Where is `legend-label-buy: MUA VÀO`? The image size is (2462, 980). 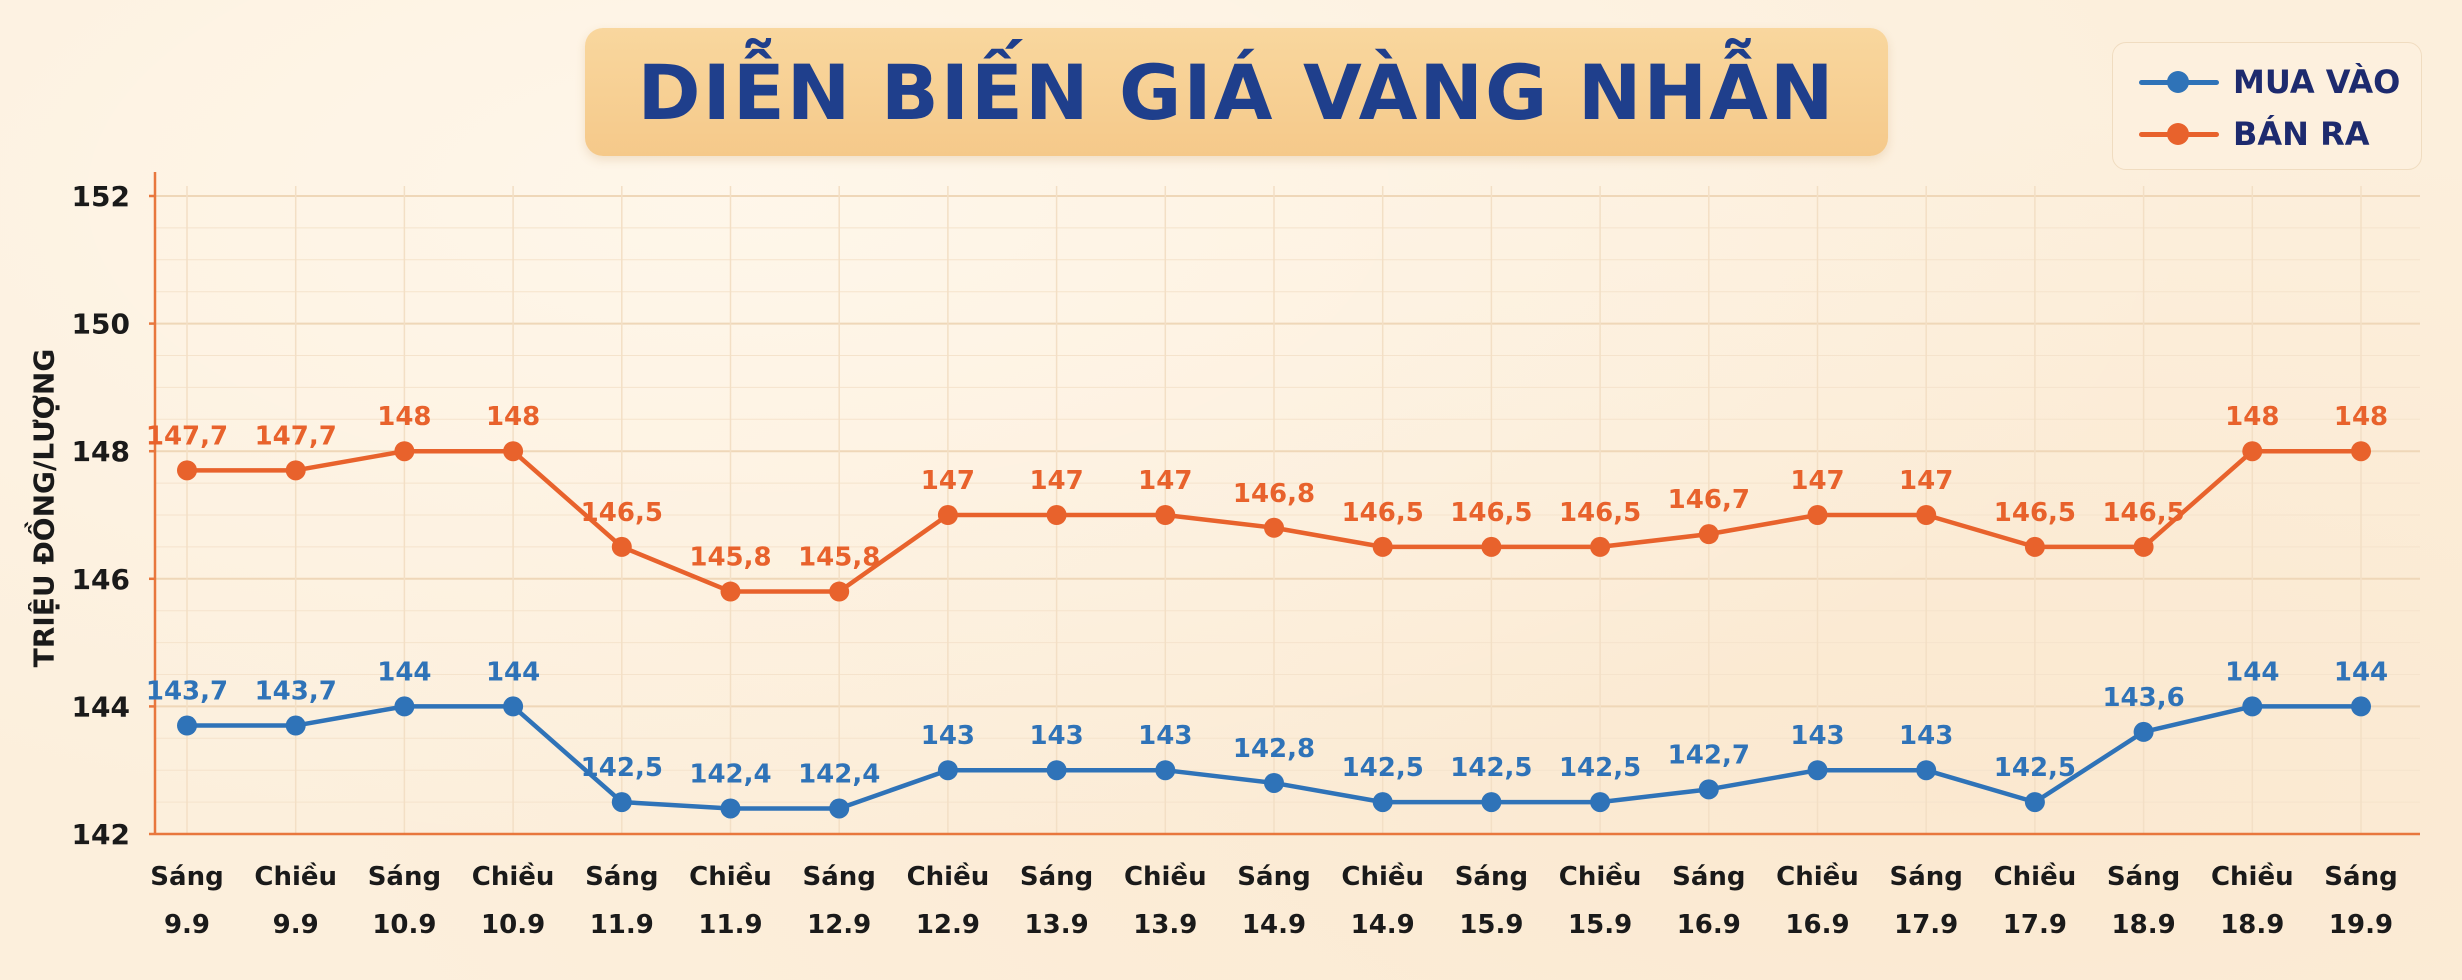 legend-label-buy: MUA VÀO is located at coordinates (2317, 82).